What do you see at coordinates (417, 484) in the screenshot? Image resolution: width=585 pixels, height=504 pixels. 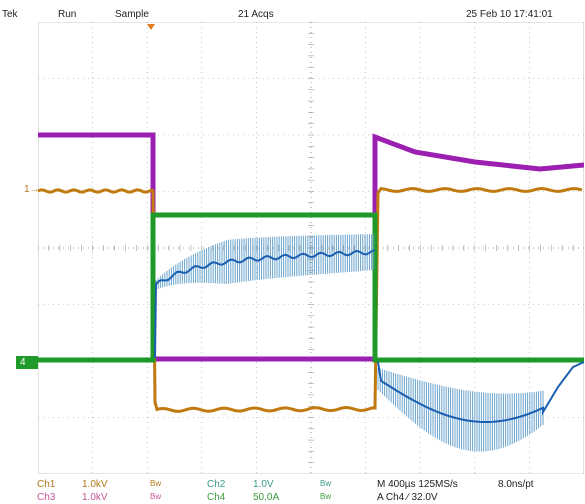 I see `timebase-readout: M 400µs 125MS/s` at bounding box center [417, 484].